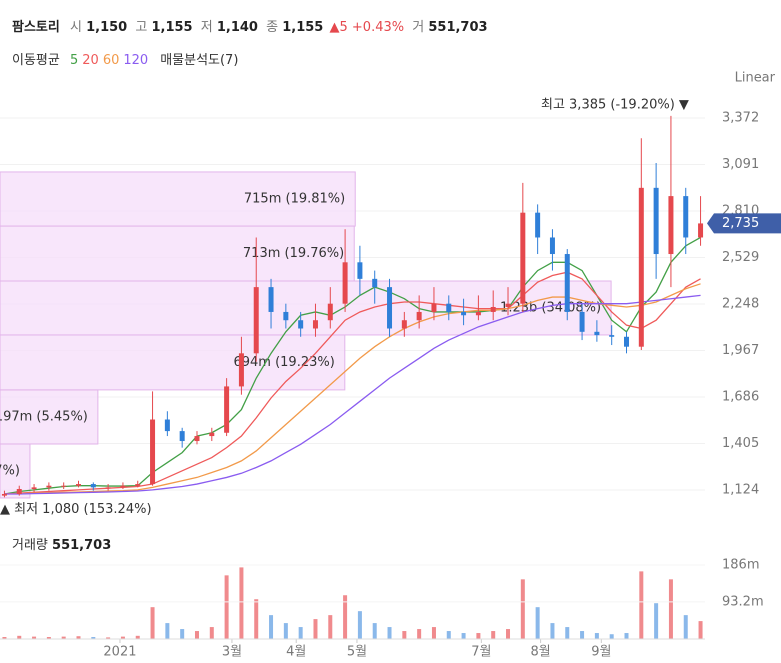 Image resolution: width=781 pixels, height=663 pixels. What do you see at coordinates (36, 60) in the screenshot?
I see `legend-title: 이동평균` at bounding box center [36, 60].